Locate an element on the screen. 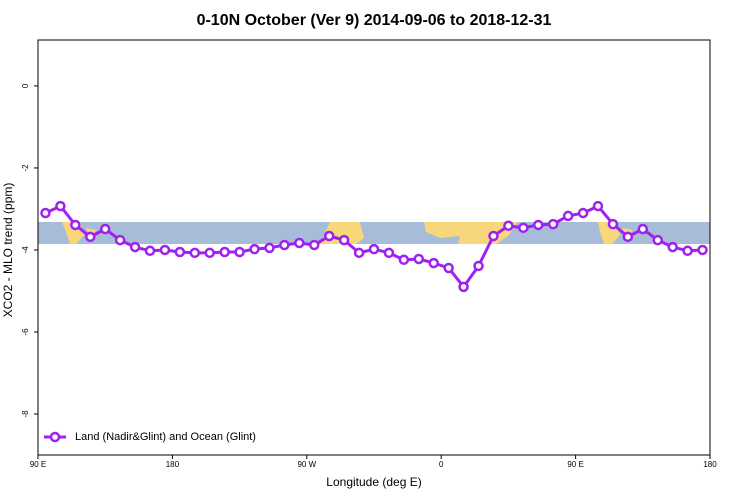 The height and width of the screenshot is (500, 750). legend-label: Land (Nadir&Glint) and Ocean (Glint) is located at coordinates (165, 437).